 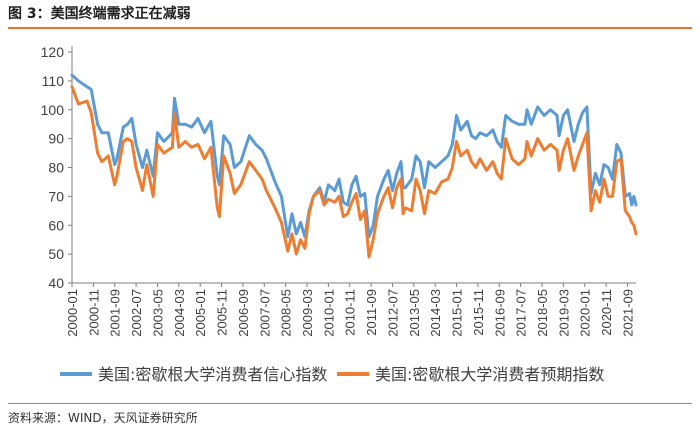 I want to click on chart-legend: 美国:密歇根大学消费者信心指数 美国:密歇根大学消费者预期指数, so click(x=332, y=374).